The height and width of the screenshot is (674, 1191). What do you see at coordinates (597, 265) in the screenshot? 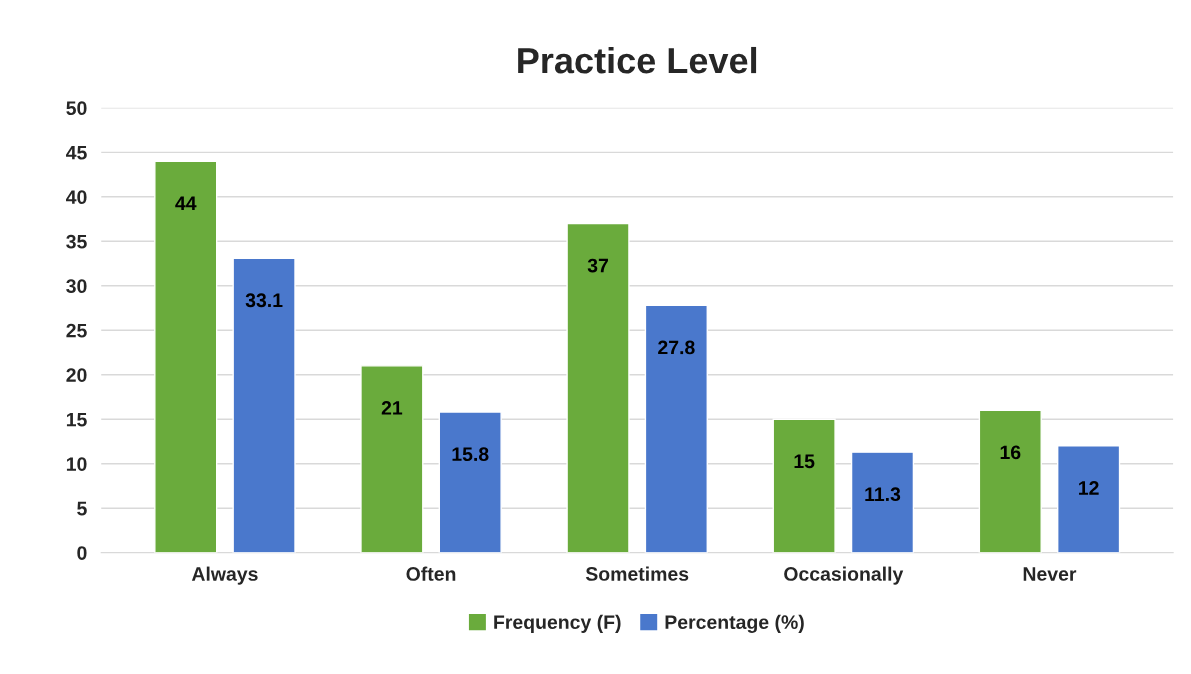
I see `data-label: 37` at bounding box center [597, 265].